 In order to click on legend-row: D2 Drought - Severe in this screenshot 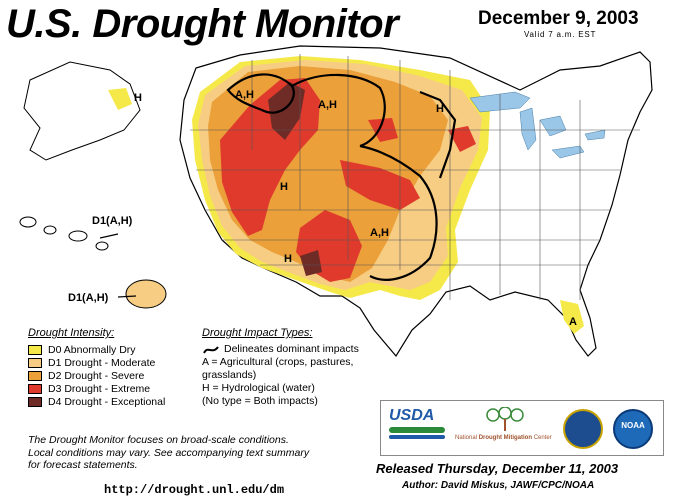, I will do `click(96, 375)`.